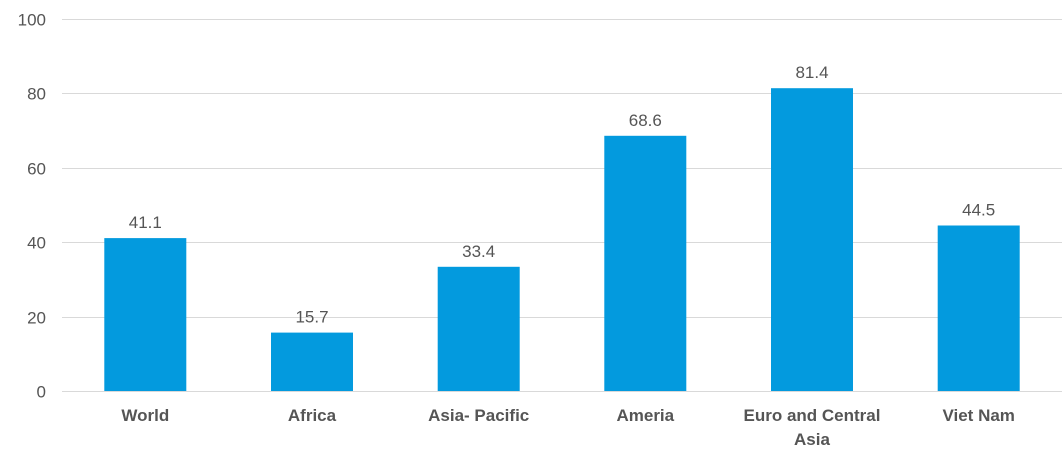 This screenshot has width=1064, height=450. What do you see at coordinates (36, 169) in the screenshot?
I see `y-tick-label: 60` at bounding box center [36, 169].